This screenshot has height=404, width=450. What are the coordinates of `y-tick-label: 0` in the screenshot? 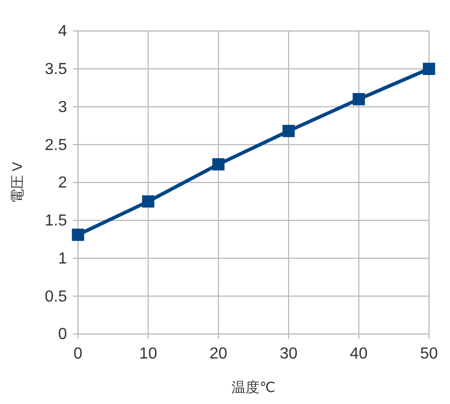 It's located at (63, 335).